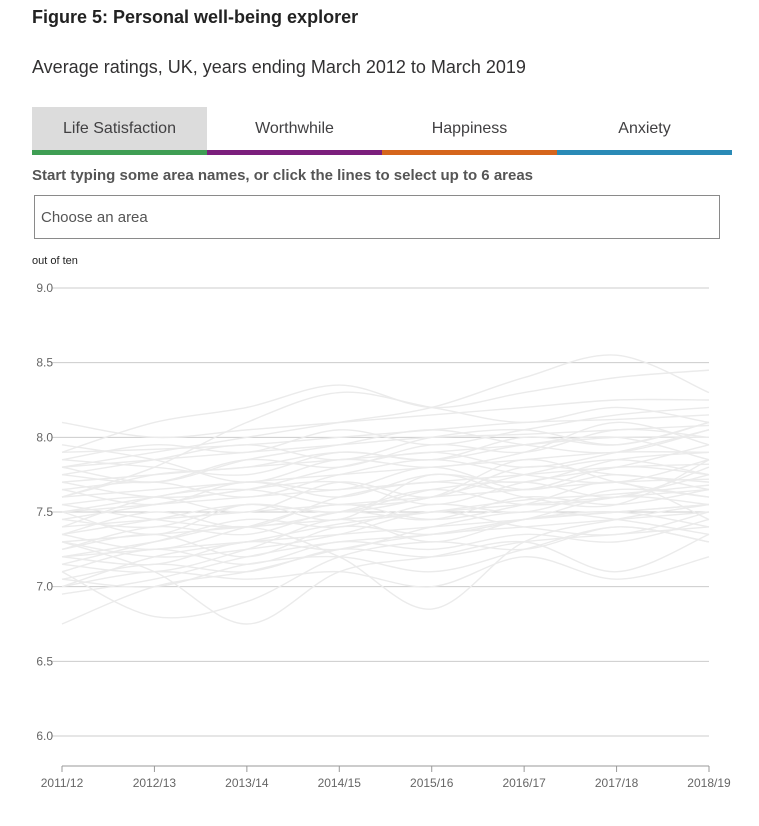 This screenshot has height=826, width=759. What do you see at coordinates (44, 363) in the screenshot?
I see `y-tick-label: 8.5` at bounding box center [44, 363].